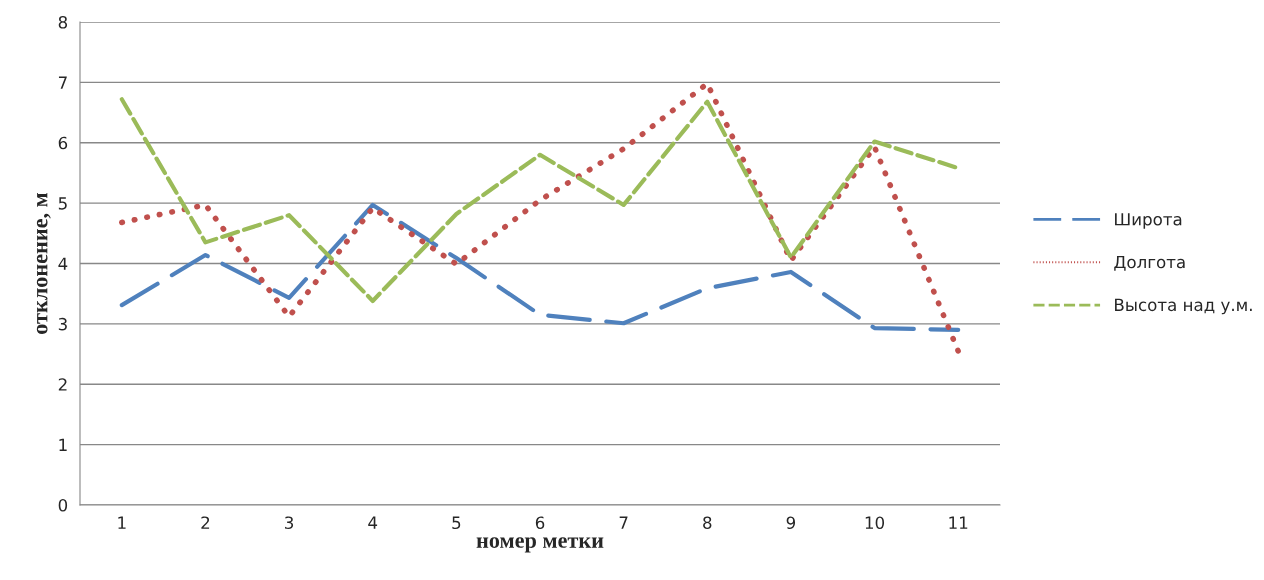  What do you see at coordinates (63, 143) in the screenshot?
I see `y-tick-label: 6` at bounding box center [63, 143].